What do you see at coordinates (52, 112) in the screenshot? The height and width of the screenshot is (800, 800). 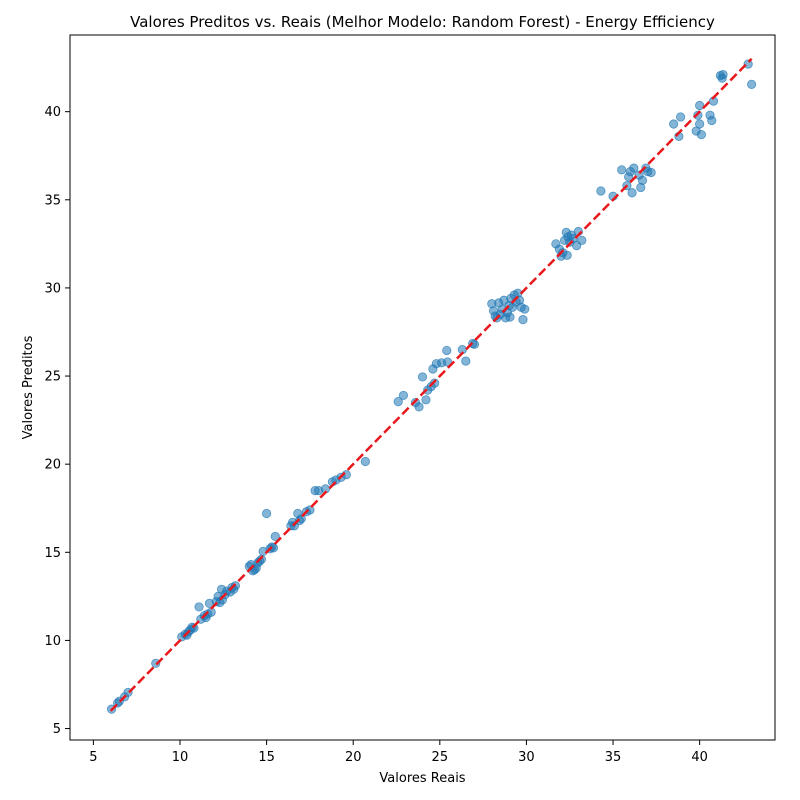 I see `y-tick-label: 40` at bounding box center [52, 112].